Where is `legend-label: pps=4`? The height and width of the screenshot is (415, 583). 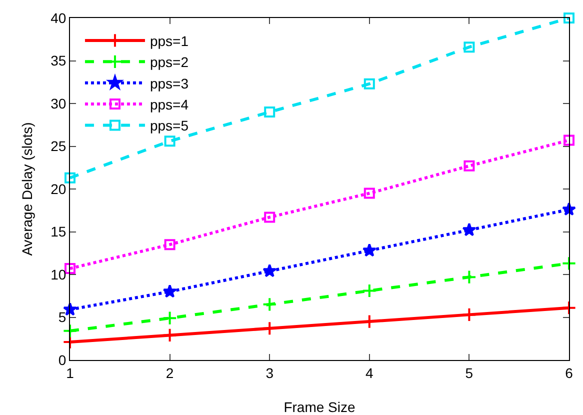
legend-label: pps=4 is located at coordinates (169, 104).